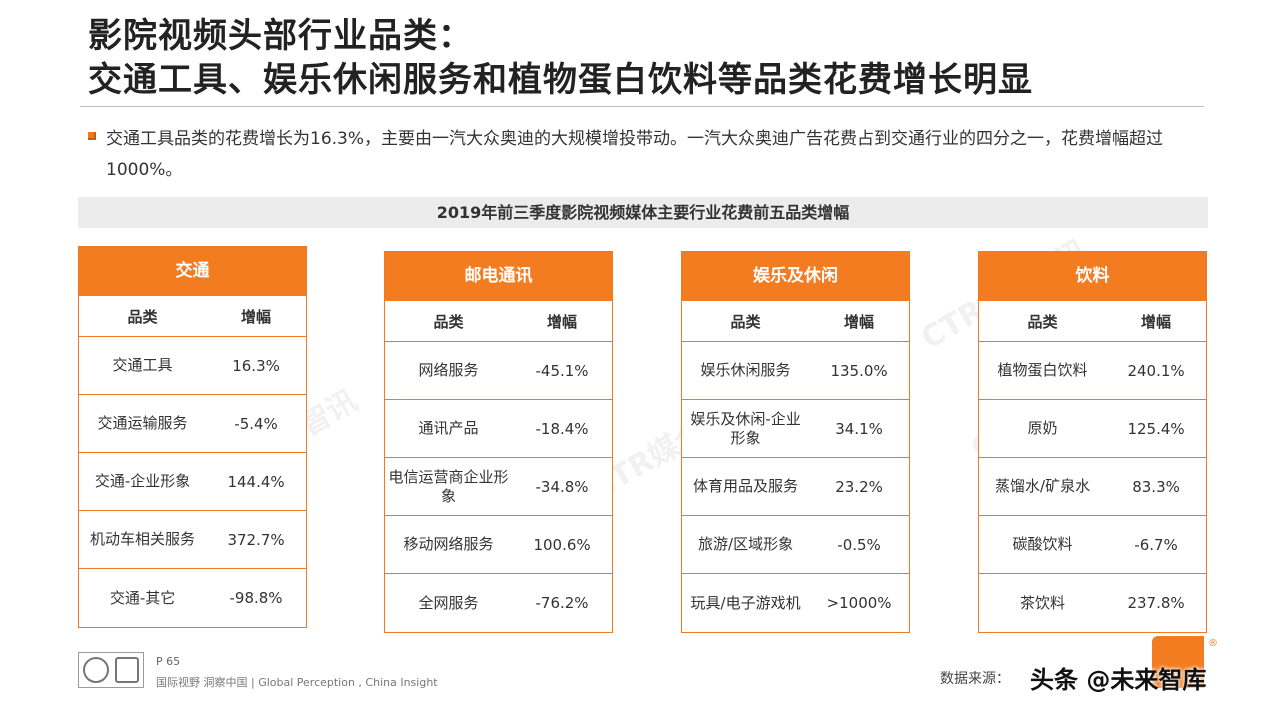 This screenshot has width=1280, height=720. I want to click on table-row: 交通-企业形象 144.4%, so click(192, 482).